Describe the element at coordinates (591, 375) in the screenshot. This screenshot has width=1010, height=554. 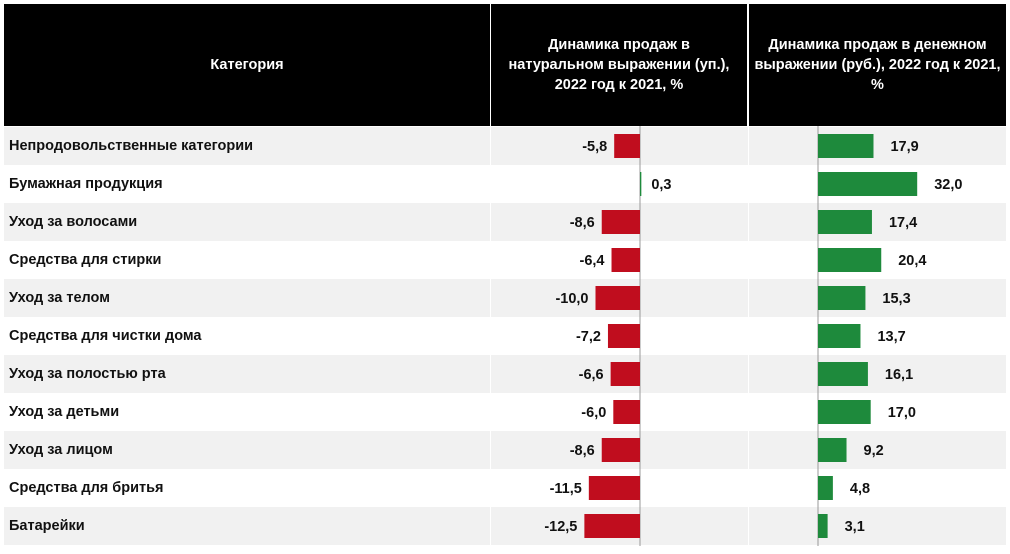
I see `natural-value-label: -6,6` at that location.